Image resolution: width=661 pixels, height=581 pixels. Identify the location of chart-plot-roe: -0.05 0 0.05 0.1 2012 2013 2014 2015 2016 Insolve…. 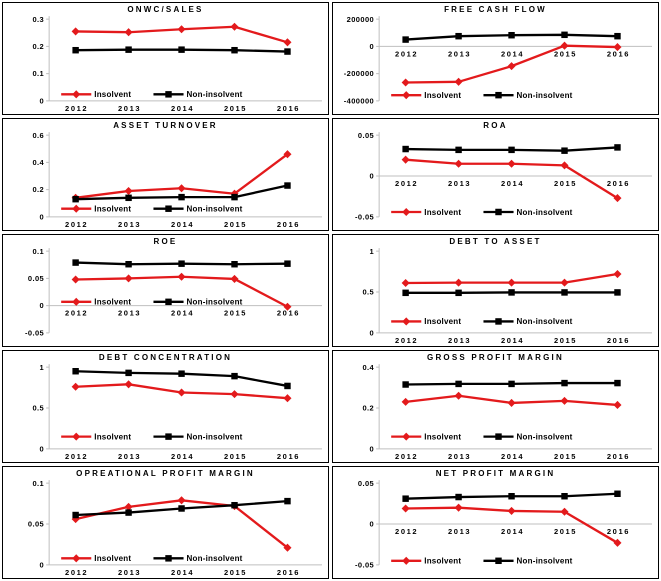
(173, 292).